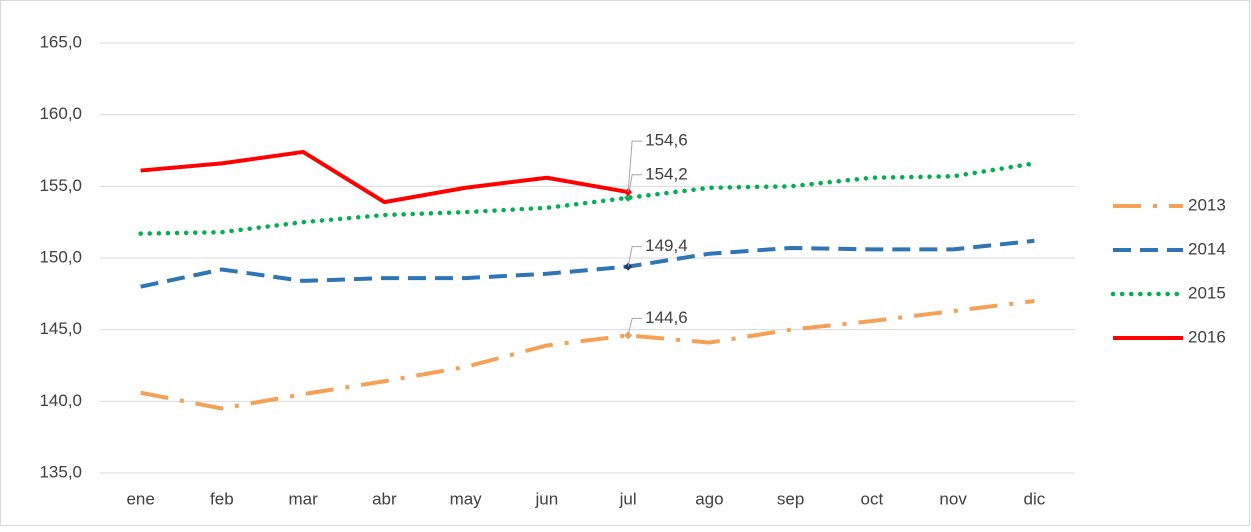 The image size is (1251, 532). What do you see at coordinates (60, 400) in the screenshot?
I see `y-tick-label: 140,0` at bounding box center [60, 400].